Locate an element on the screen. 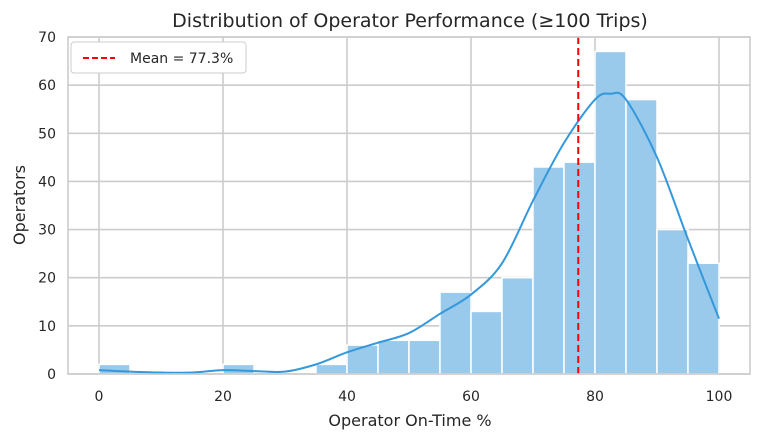 This screenshot has height=439, width=761. y-tick-label: 50 is located at coordinates (47, 134).